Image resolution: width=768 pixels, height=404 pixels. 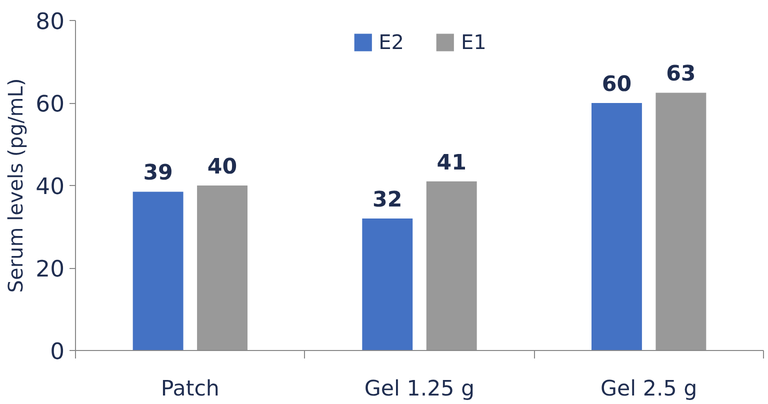 I want to click on y-tick-label: 20, so click(x=50, y=269).